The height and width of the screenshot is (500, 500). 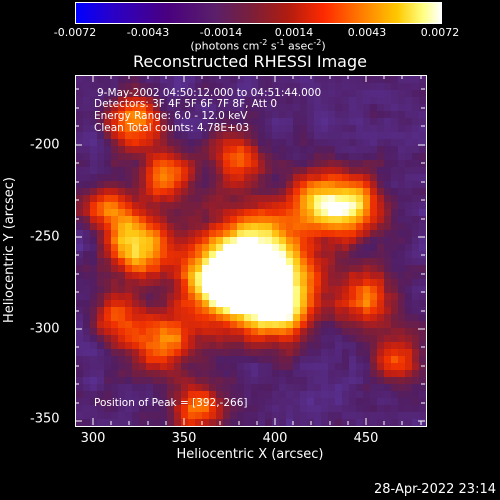 I want to click on colorbar-tick-label: 0.0043, so click(x=367, y=32).